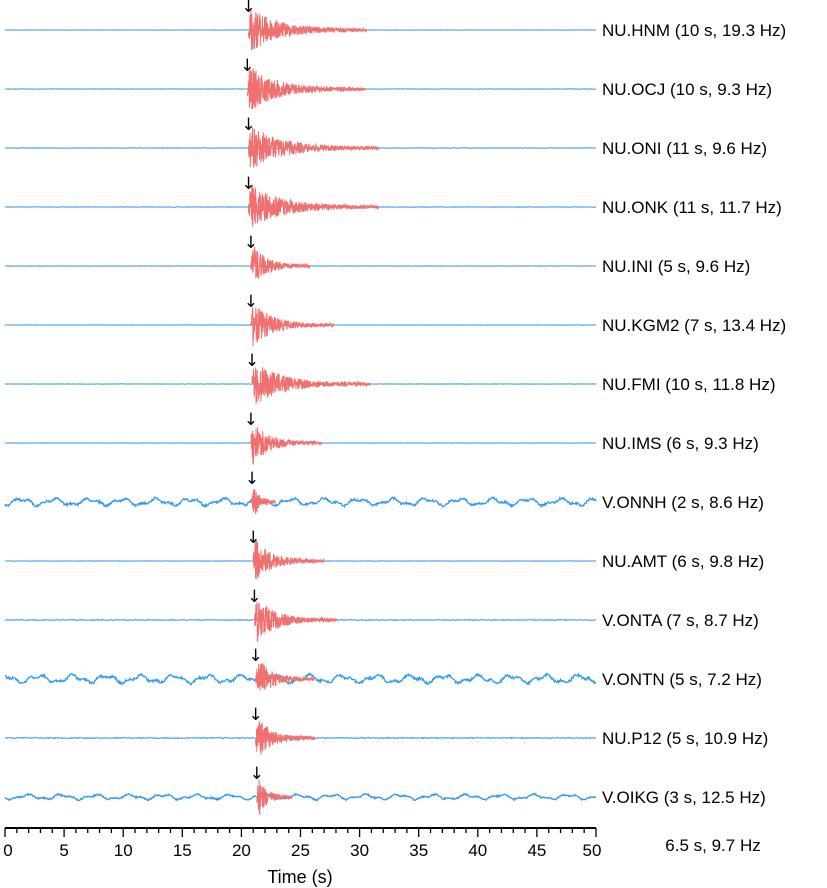  I want to click on x-tick-label: 30, so click(359, 850).